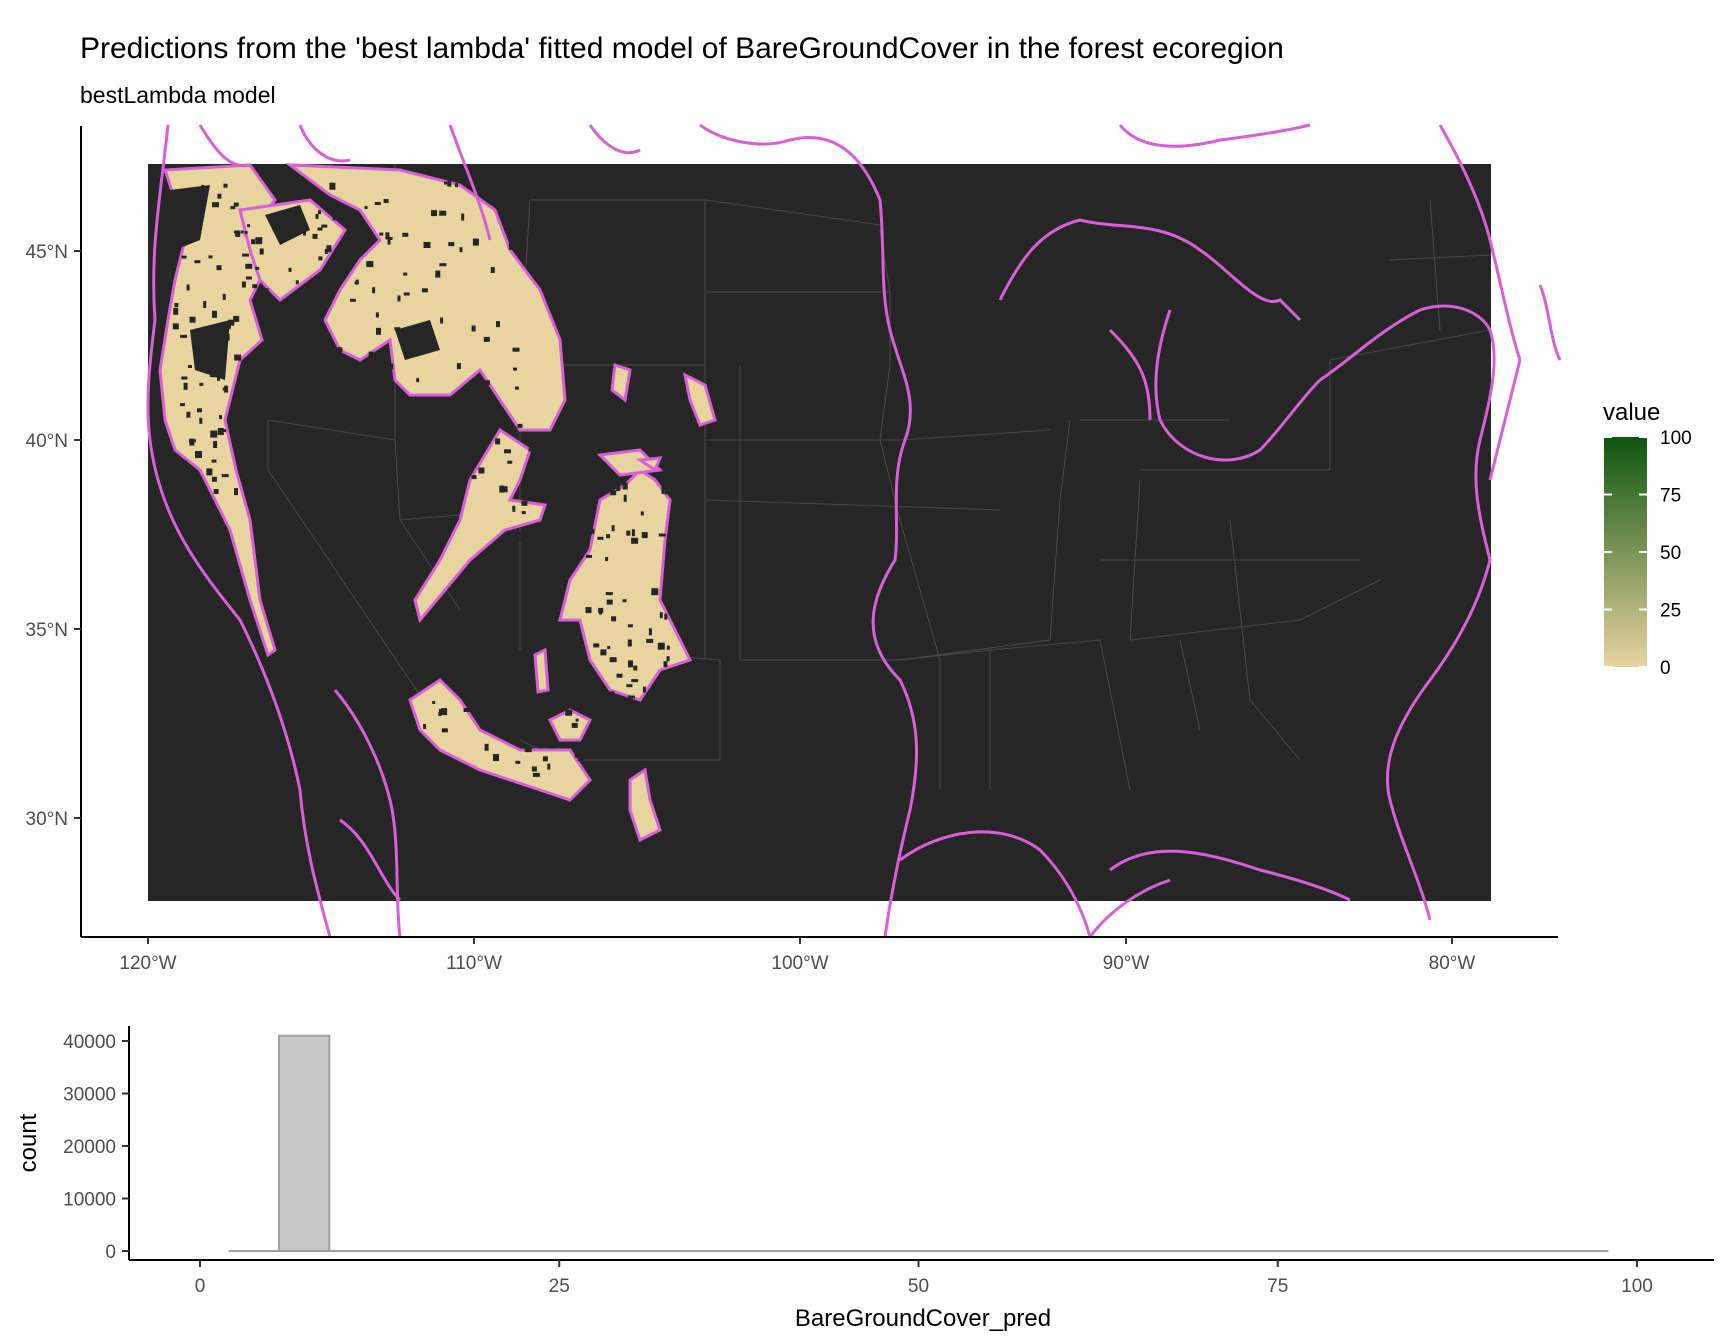 The height and width of the screenshot is (1344, 1728). I want to click on hist-x-tick-label: 75, so click(1277, 1286).